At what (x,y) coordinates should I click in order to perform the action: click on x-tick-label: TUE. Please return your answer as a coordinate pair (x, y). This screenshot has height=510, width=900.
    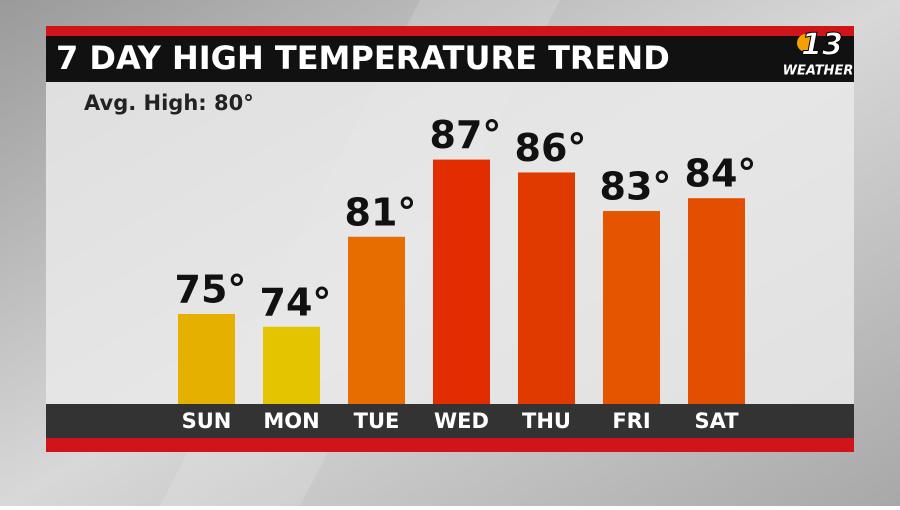
    Looking at the image, I should click on (377, 421).